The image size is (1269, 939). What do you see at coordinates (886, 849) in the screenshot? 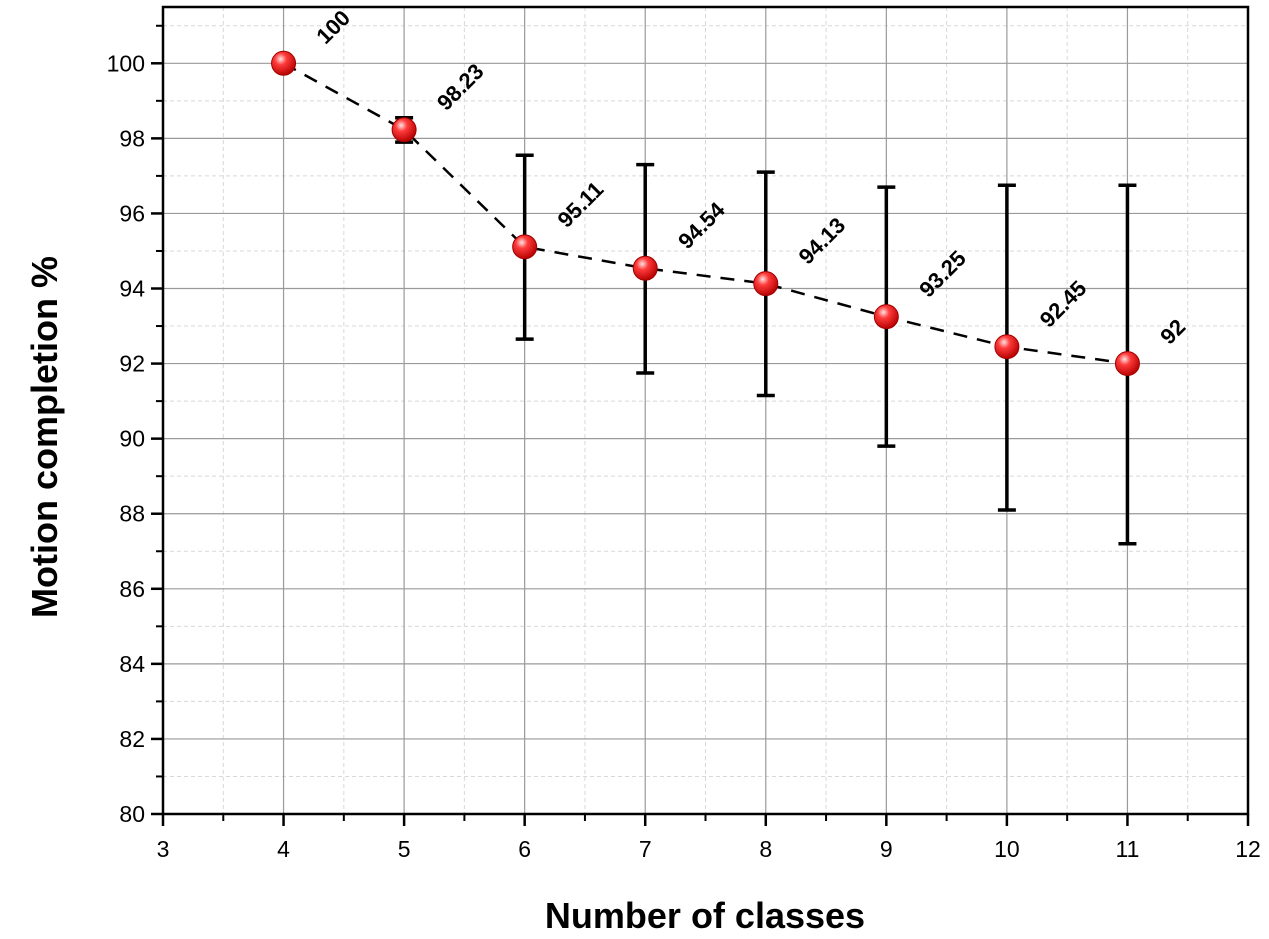
I see `x-tick-label: 9` at bounding box center [886, 849].